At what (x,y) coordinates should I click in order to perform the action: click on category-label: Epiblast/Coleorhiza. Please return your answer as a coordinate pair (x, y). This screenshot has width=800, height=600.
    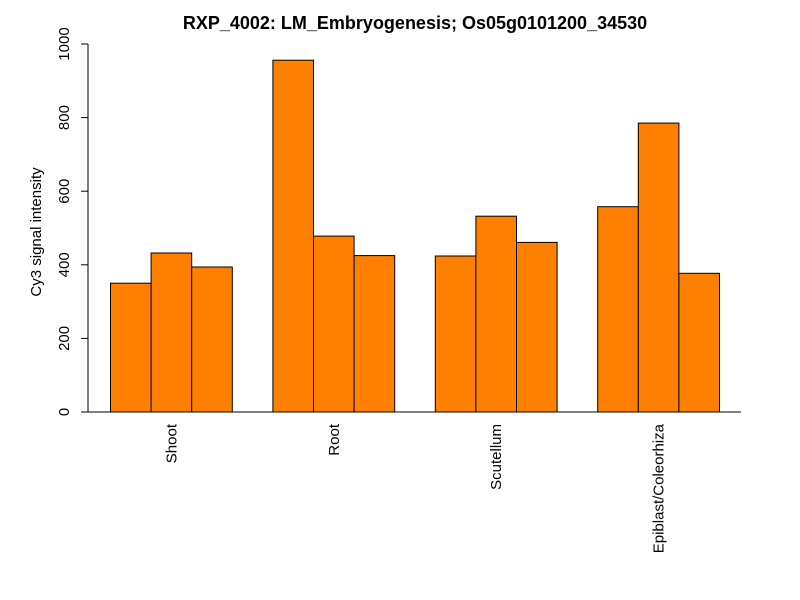
    Looking at the image, I should click on (659, 488).